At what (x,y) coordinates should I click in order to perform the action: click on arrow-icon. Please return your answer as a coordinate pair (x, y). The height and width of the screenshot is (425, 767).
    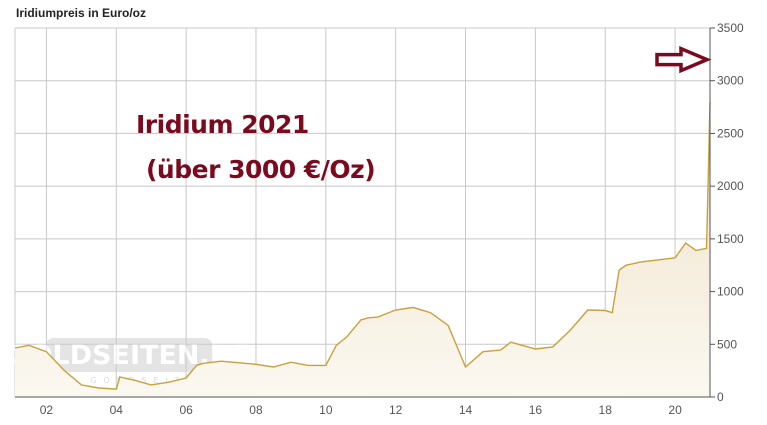
    Looking at the image, I should click on (683, 59).